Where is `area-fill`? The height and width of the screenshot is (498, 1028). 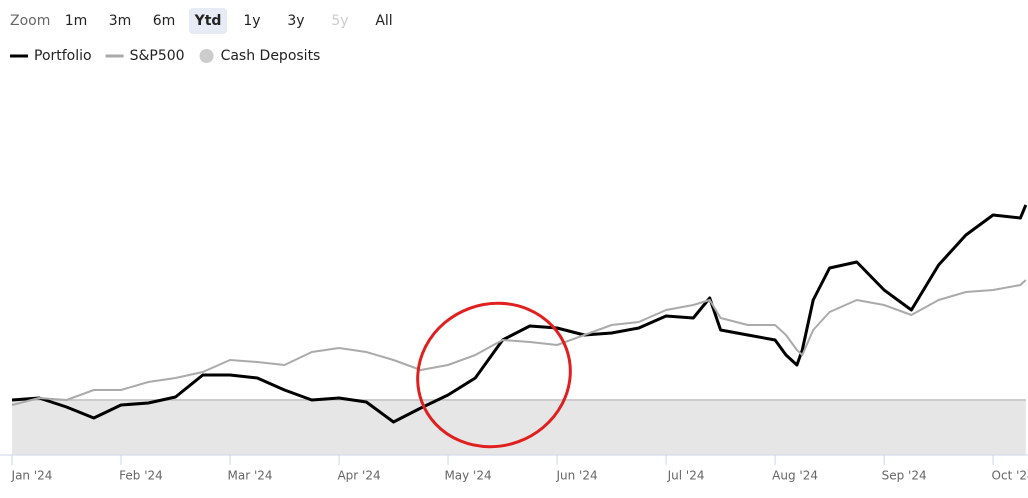
area-fill is located at coordinates (519, 427).